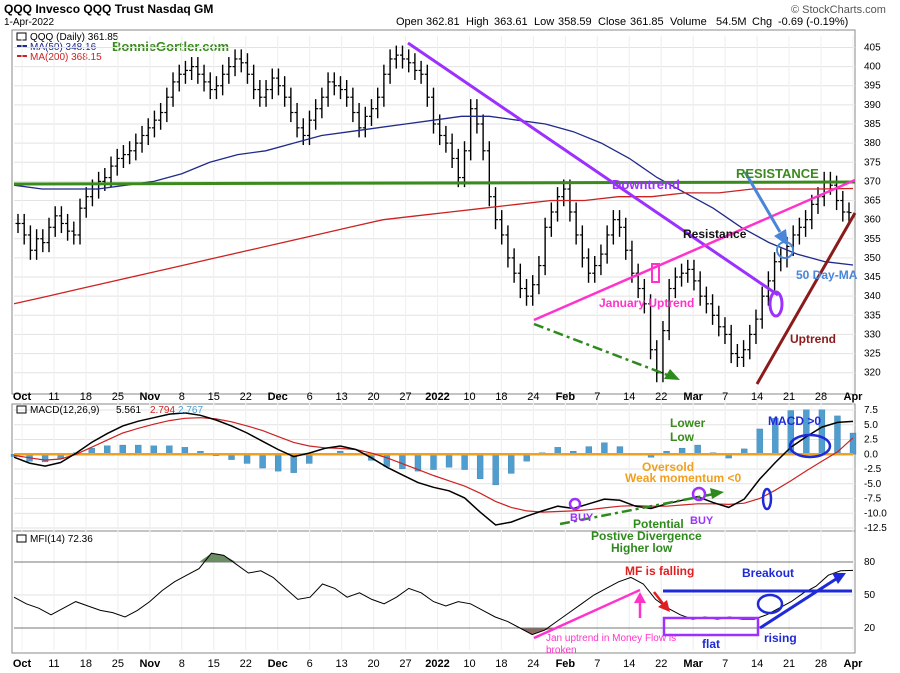 The height and width of the screenshot is (673, 900). I want to click on symbol-title: QQQ Invesco QQQ Trust Nasdaq GM, so click(108, 9).